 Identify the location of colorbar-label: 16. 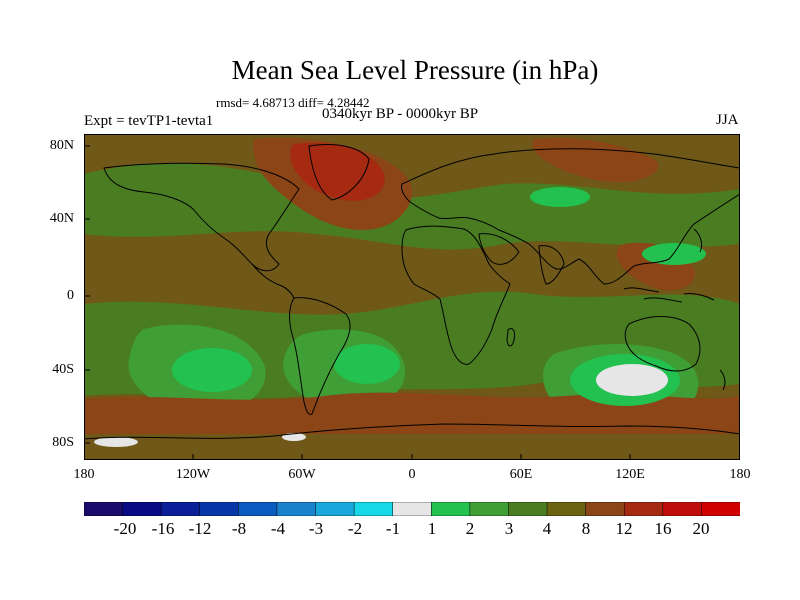
(663, 528).